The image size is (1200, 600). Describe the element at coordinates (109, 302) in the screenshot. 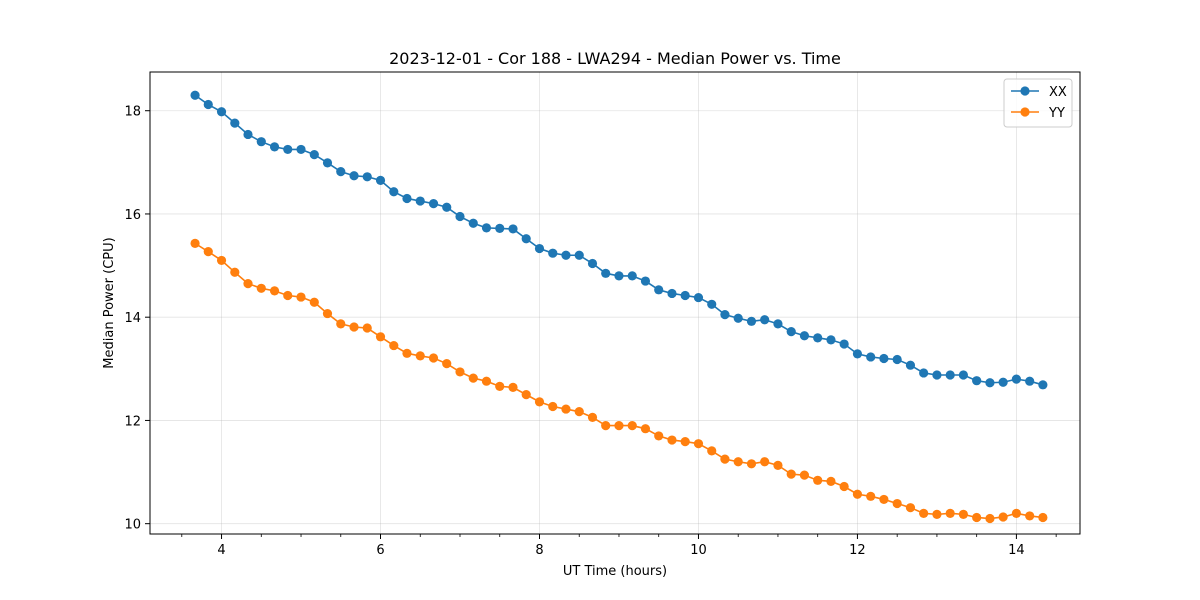

I see `y-axis-label: Median Power (CPU)` at that location.